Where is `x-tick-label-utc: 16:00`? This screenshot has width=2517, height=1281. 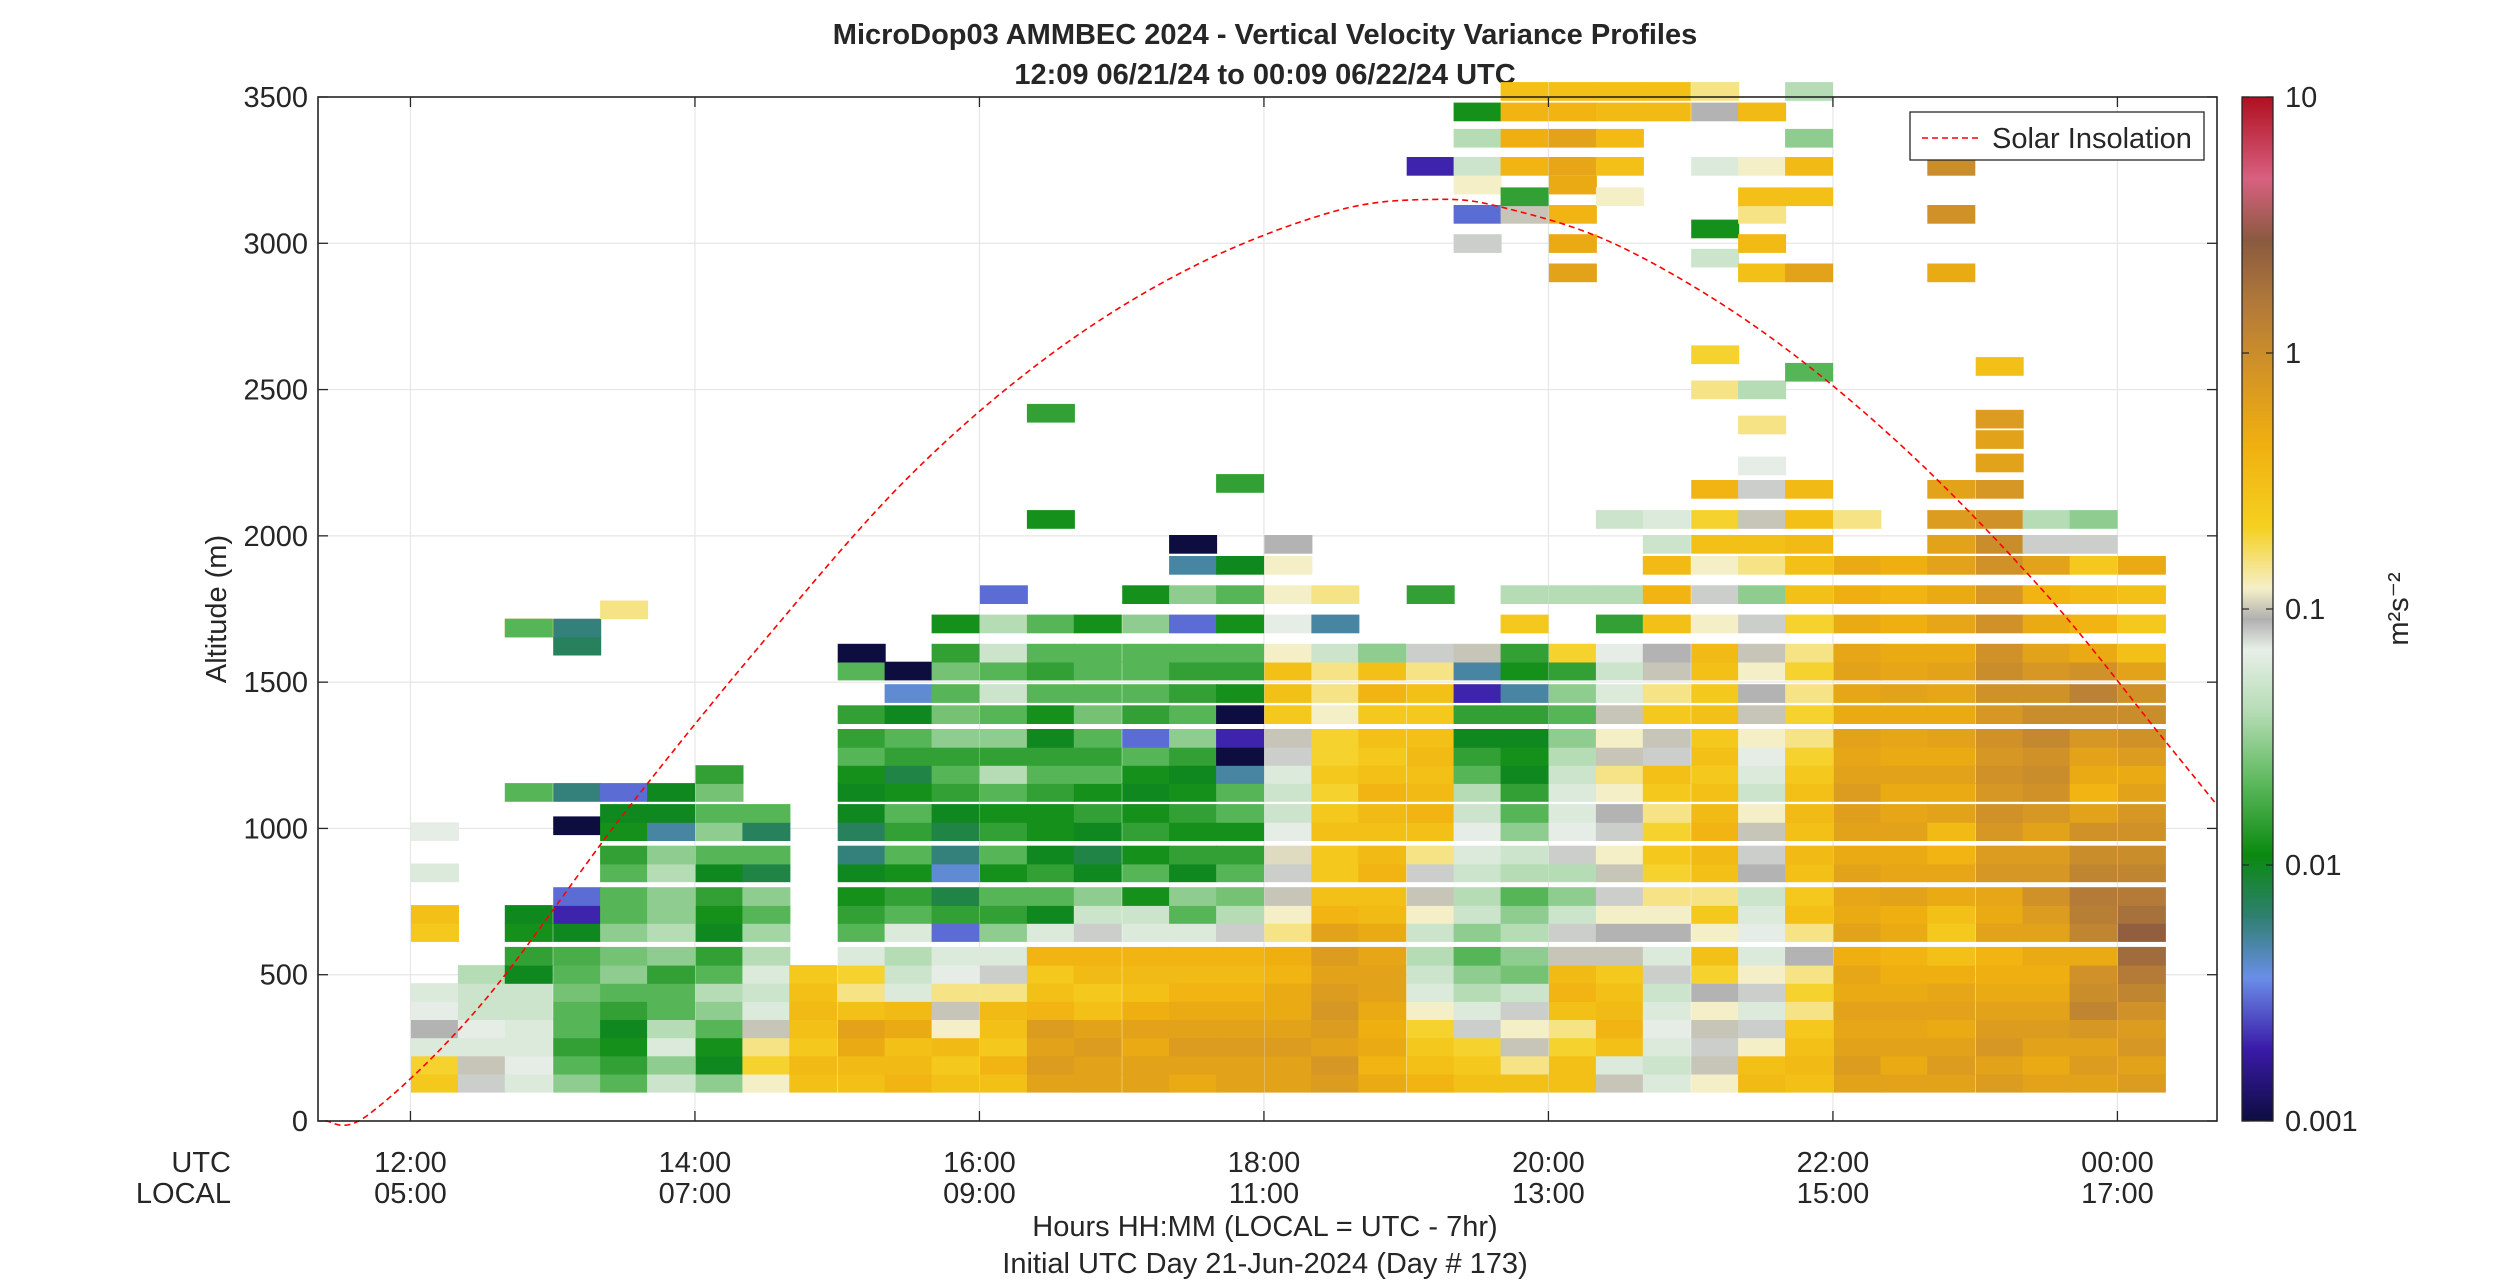 x-tick-label-utc: 16:00 is located at coordinates (979, 1163).